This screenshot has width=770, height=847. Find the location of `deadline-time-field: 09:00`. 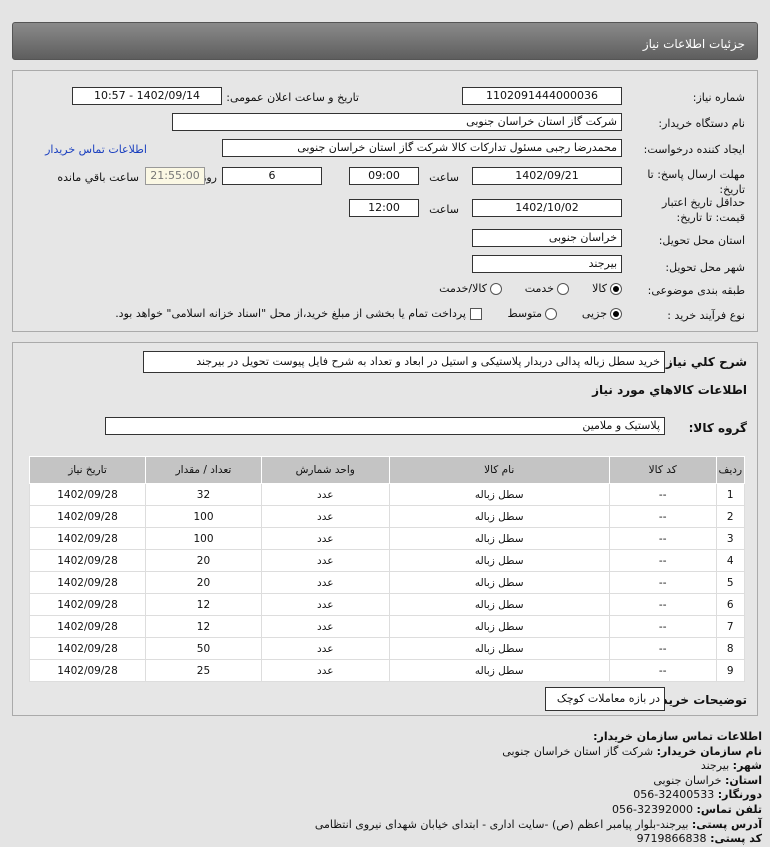

deadline-time-field: 09:00 is located at coordinates (384, 176).